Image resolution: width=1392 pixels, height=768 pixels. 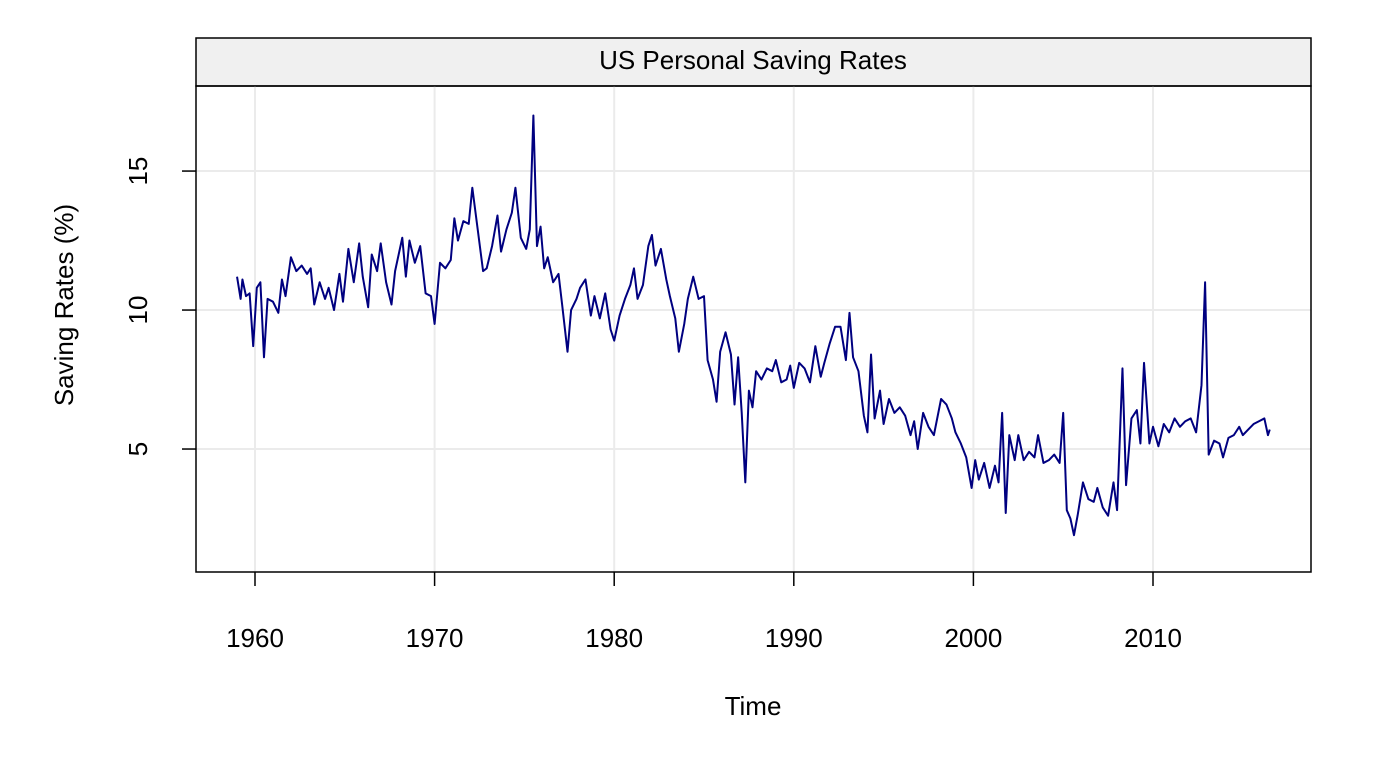 What do you see at coordinates (973, 638) in the screenshot?
I see `x-tick-label: 2000` at bounding box center [973, 638].